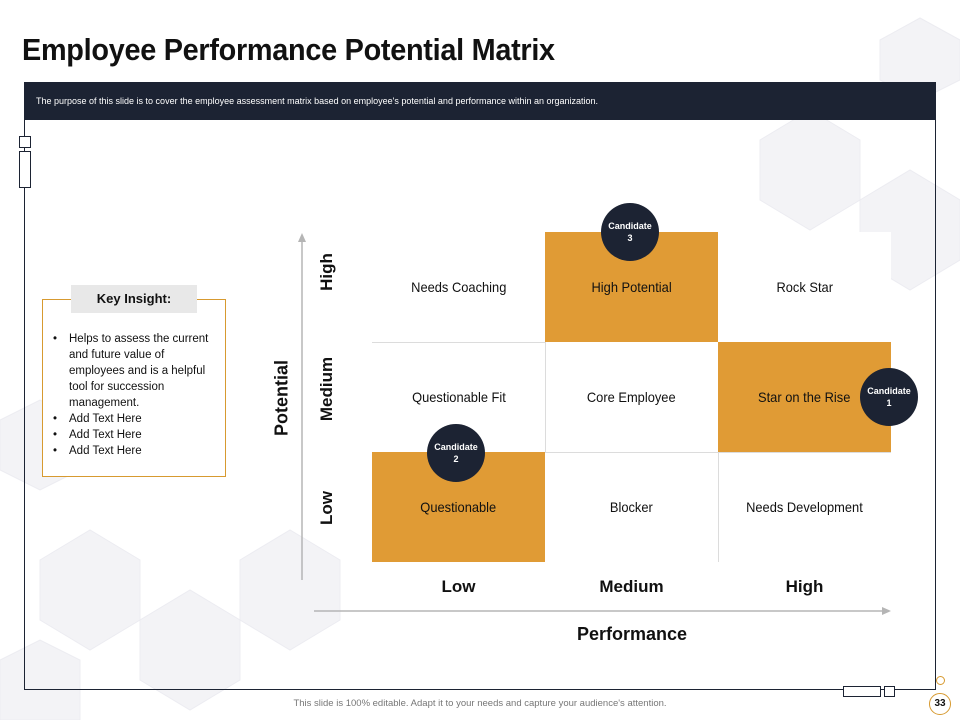 The width and height of the screenshot is (960, 720). I want to click on candidate-marker-1: Candidate 1, so click(889, 397).